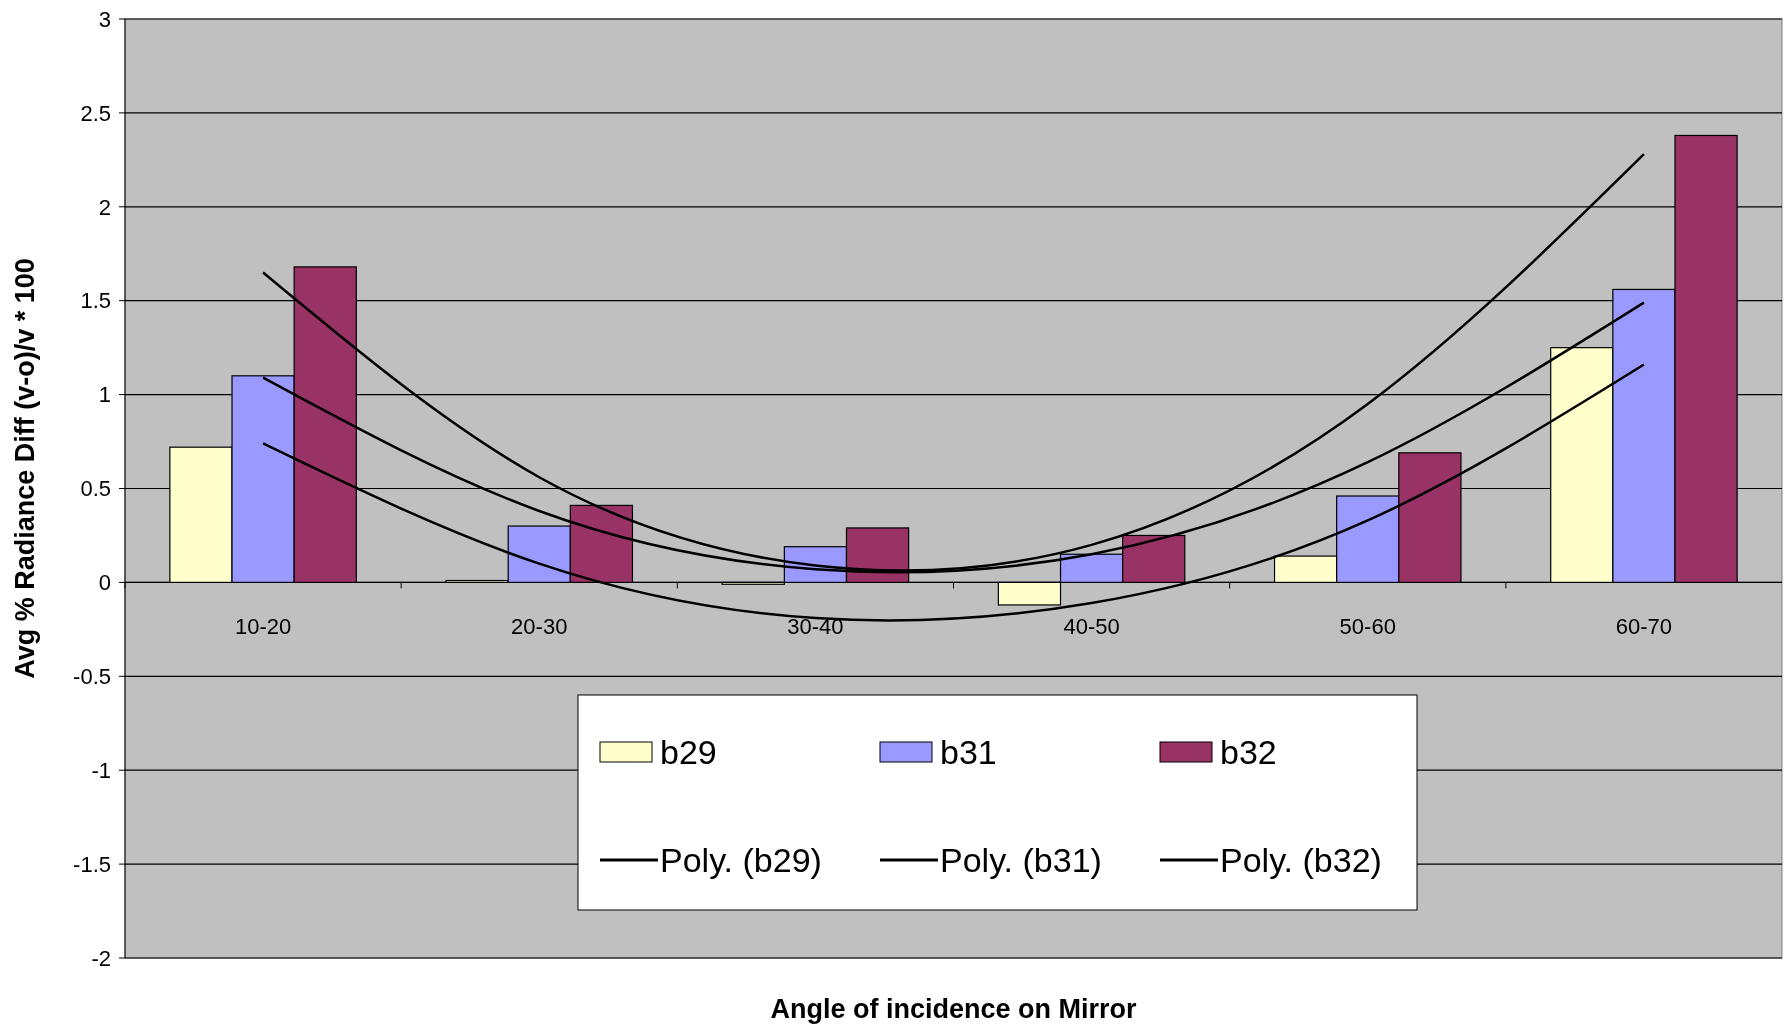 This screenshot has height=1026, width=1787. I want to click on x-axis-title: Angle of incidence on Mirror, so click(954, 1009).